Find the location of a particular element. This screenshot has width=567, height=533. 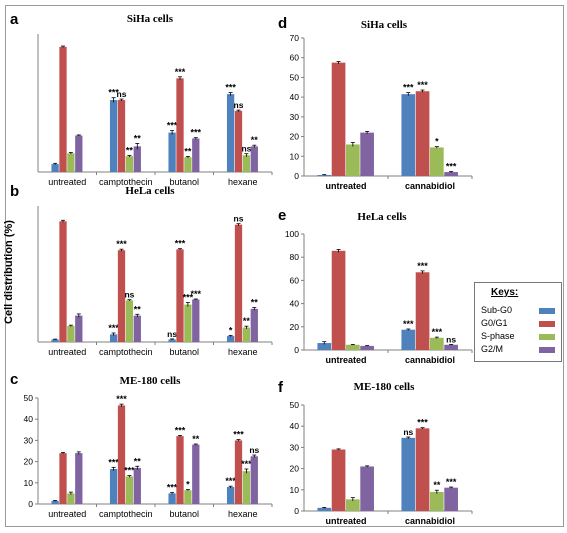

panel-b-bar-g2-m-untreated is located at coordinates (79, 328).